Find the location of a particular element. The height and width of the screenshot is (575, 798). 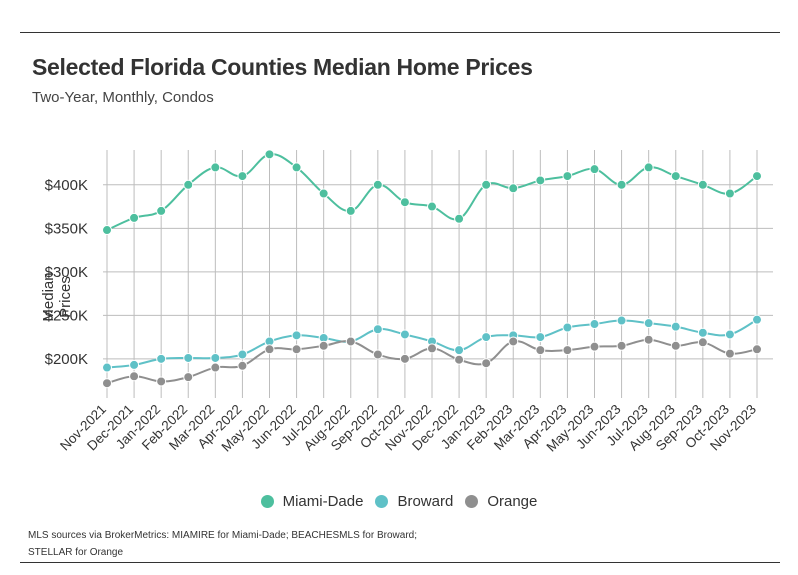

legend-label: Broward is located at coordinates (425, 501).